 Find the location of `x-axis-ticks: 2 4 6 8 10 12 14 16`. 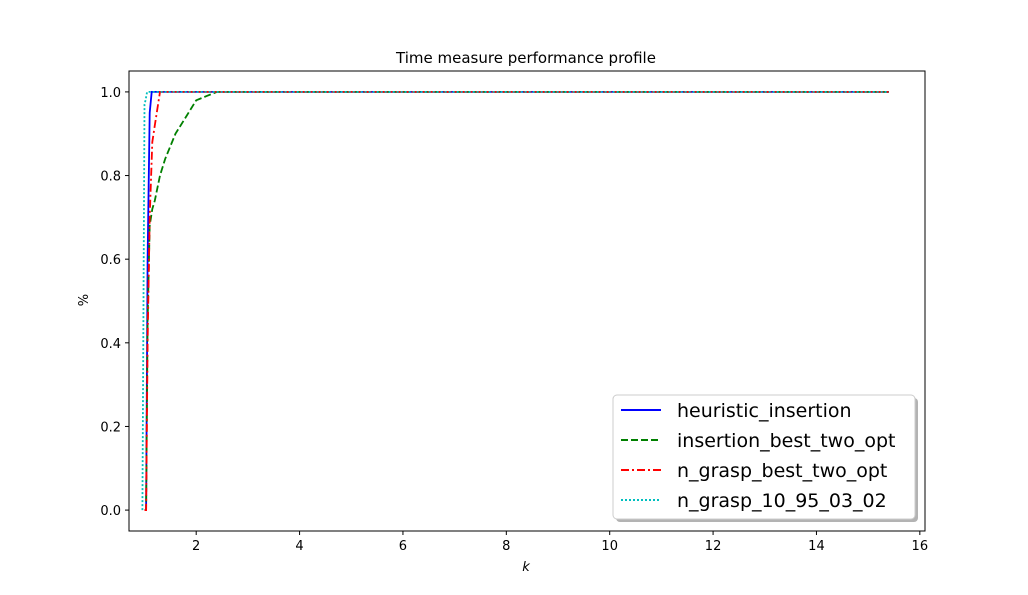

x-axis-ticks: 2 4 6 8 10 12 14 16 is located at coordinates (560, 542).